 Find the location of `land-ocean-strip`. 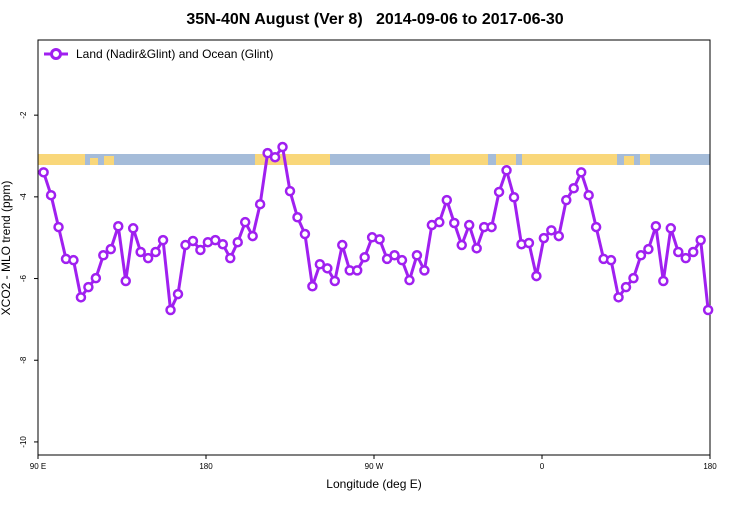

land-ocean-strip is located at coordinates (374, 159).